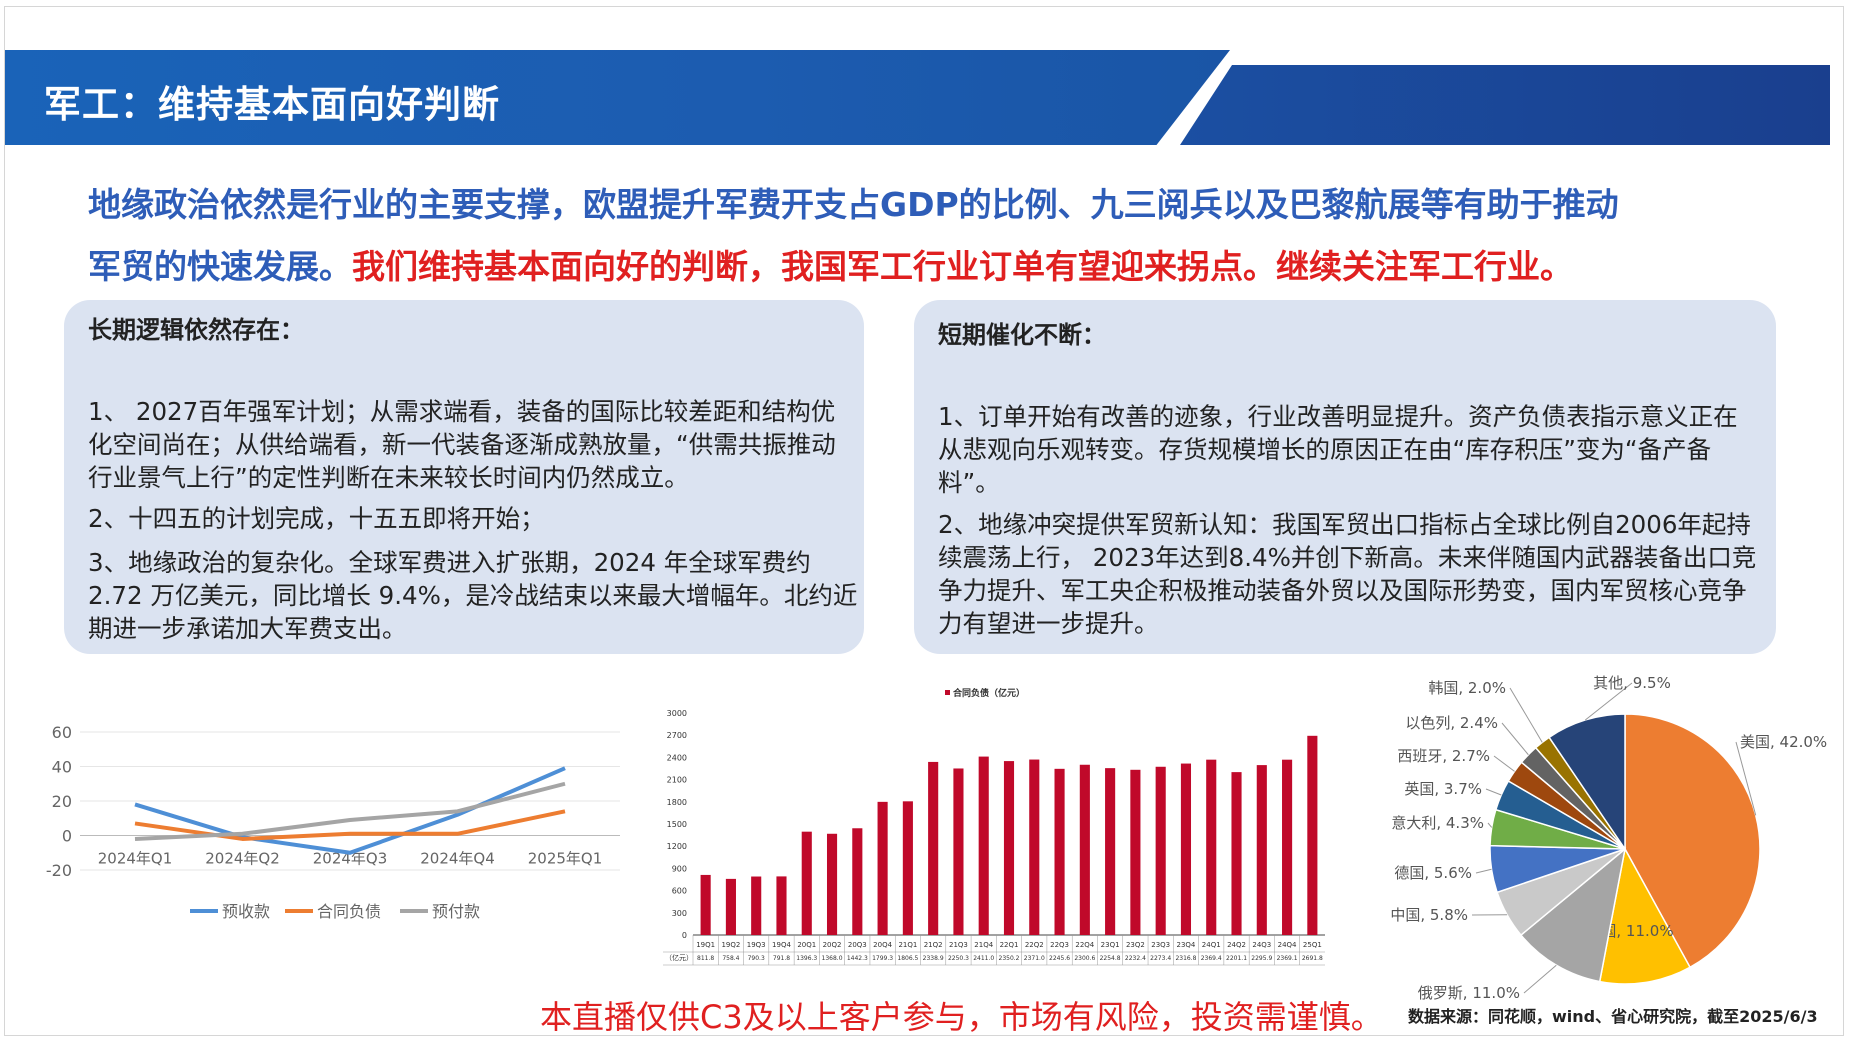 The width and height of the screenshot is (1849, 1038). What do you see at coordinates (882, 945) in the screenshot?
I see `x-tick-label: 20Q4` at bounding box center [882, 945].